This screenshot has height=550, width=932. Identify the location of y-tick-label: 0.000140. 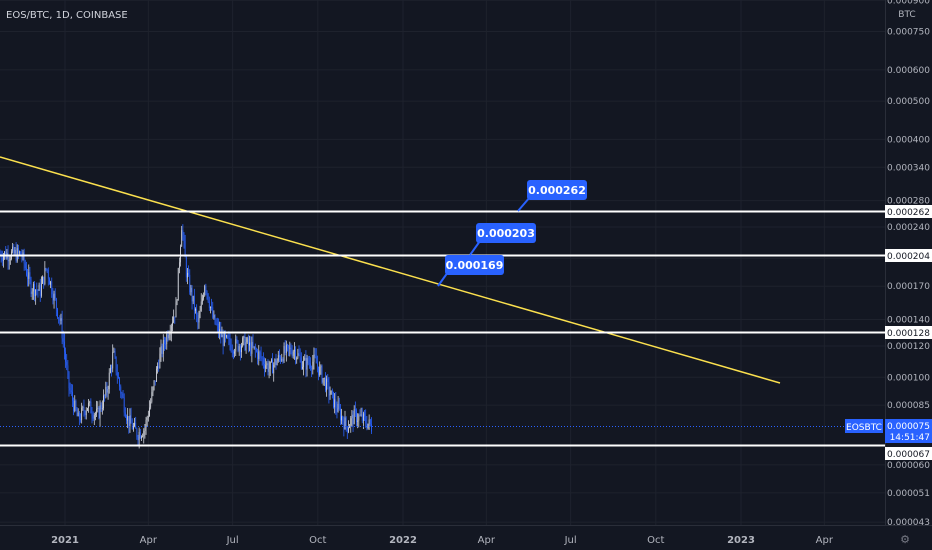
(908, 321).